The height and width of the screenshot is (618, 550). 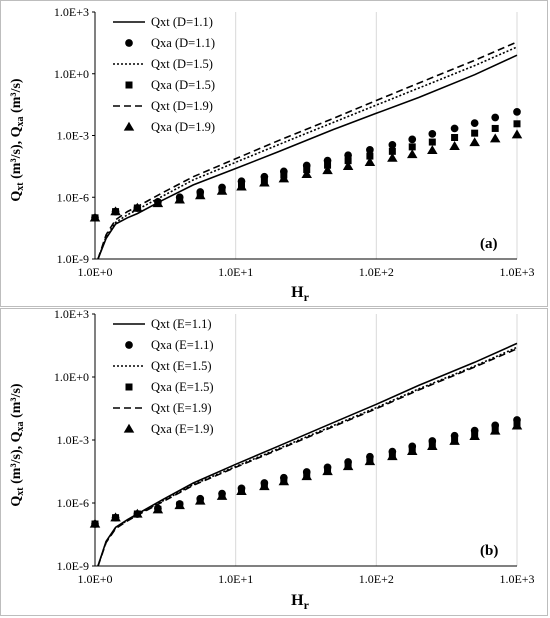 I want to click on panel-a-ylabel-q2: Q, so click(x=16, y=131).